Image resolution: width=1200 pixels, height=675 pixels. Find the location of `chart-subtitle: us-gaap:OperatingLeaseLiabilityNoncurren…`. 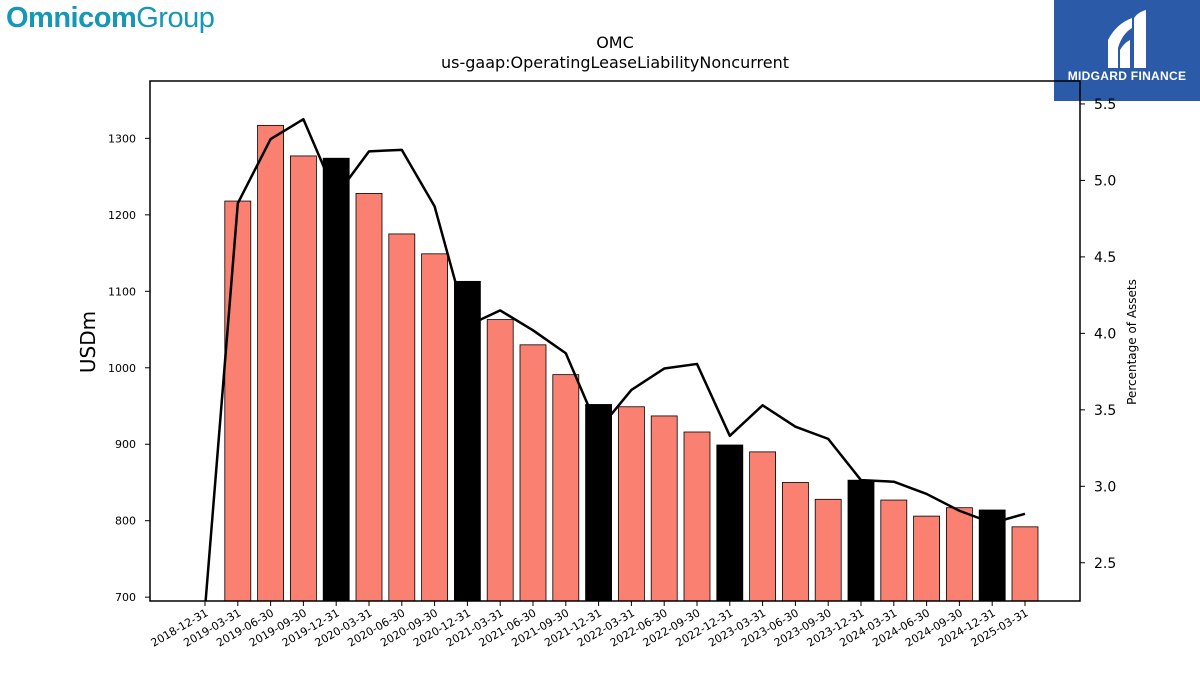

chart-subtitle: us-gaap:OperatingLeaseLiabilityNoncurren… is located at coordinates (615, 62).